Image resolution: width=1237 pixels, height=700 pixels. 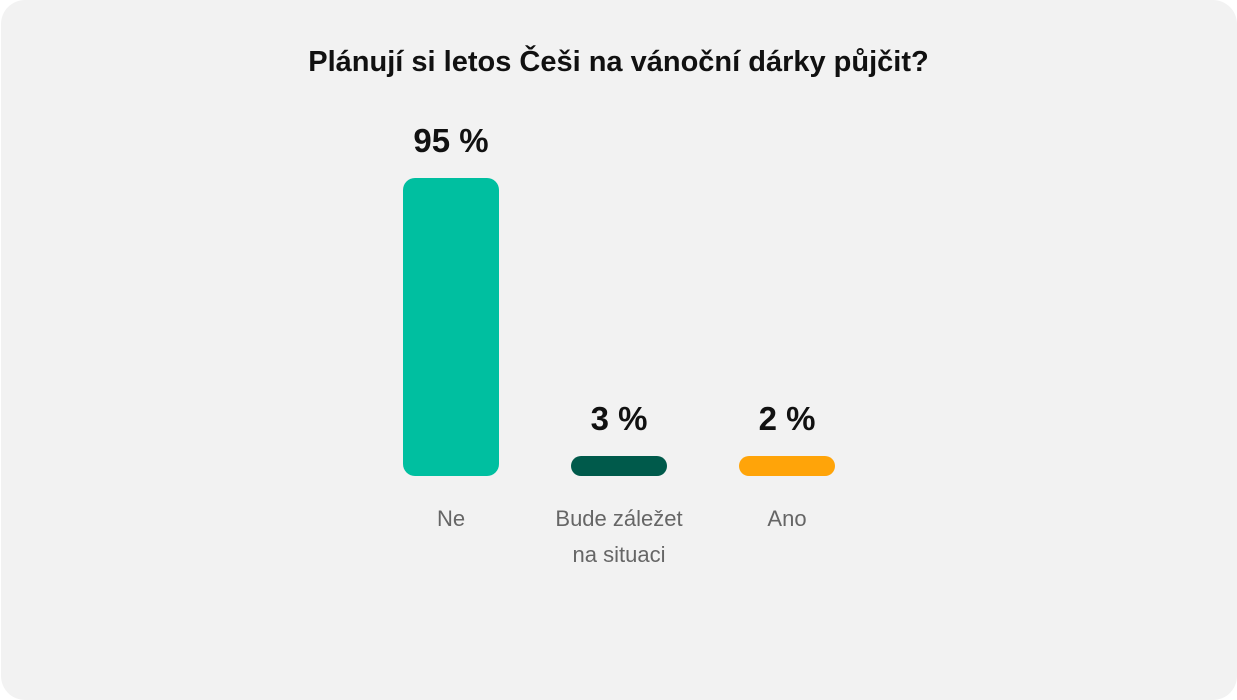 I want to click on value-label-1: 3 %, so click(x=619, y=418).